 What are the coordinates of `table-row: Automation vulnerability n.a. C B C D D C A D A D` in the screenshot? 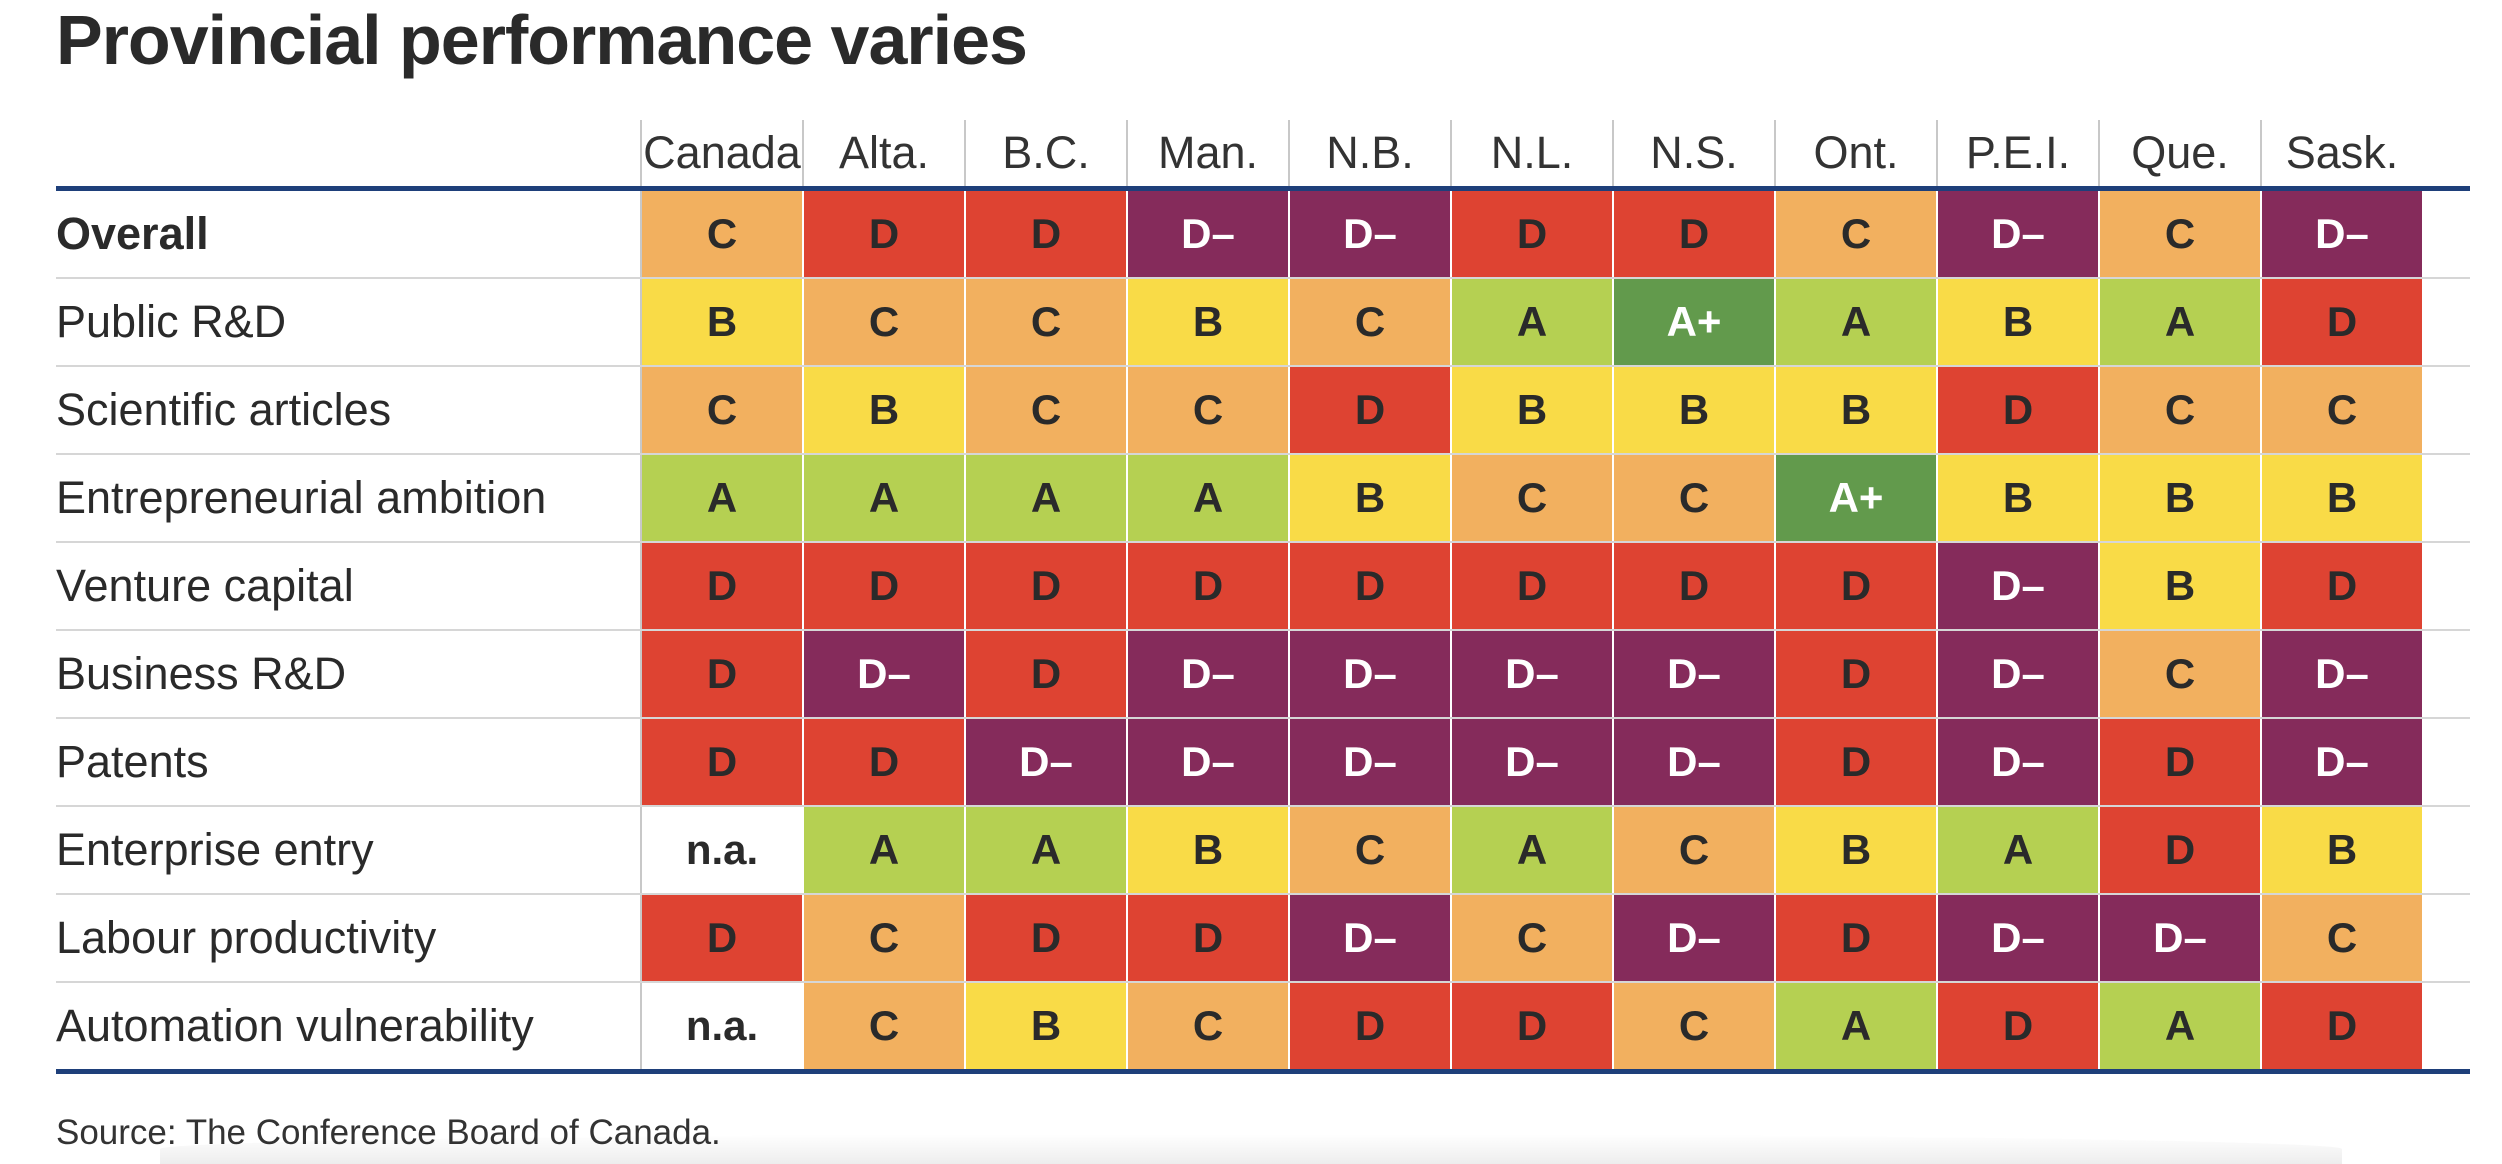 It's located at (1263, 1027).